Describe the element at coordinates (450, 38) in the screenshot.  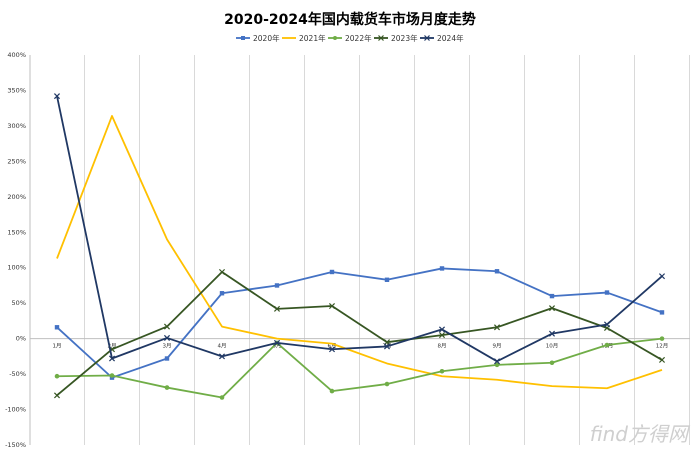
I see `legend-label: 2024年` at that location.